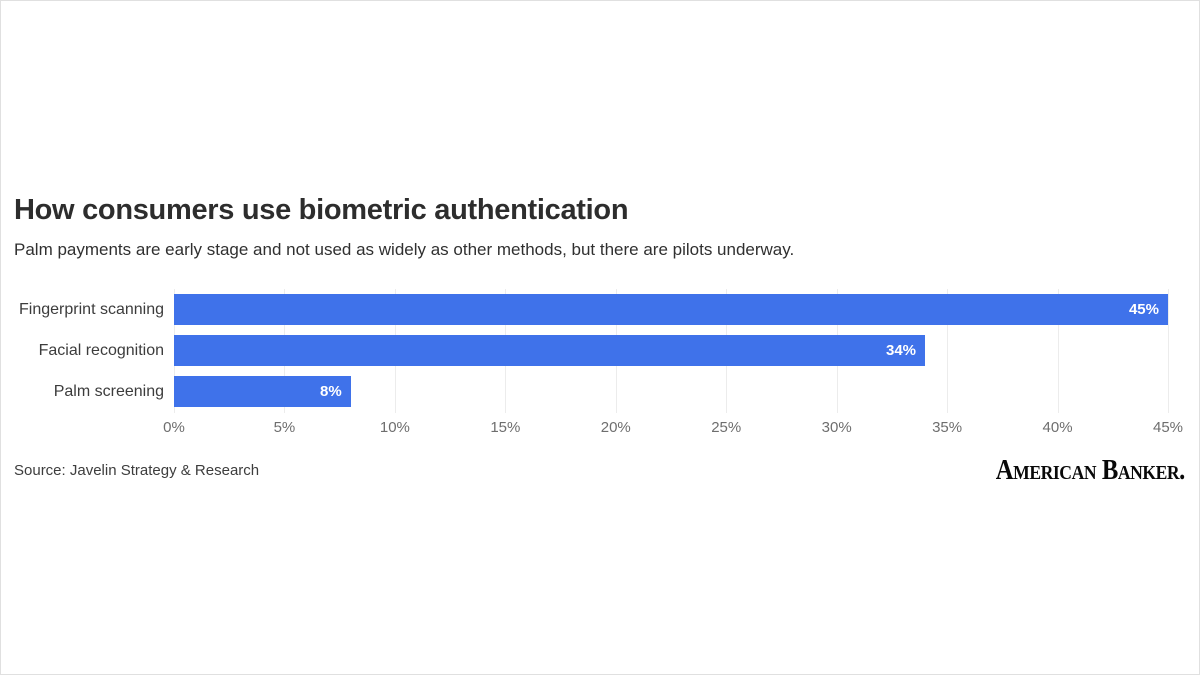 Image resolution: width=1200 pixels, height=675 pixels. I want to click on category-label: Facial recognition, so click(101, 350).